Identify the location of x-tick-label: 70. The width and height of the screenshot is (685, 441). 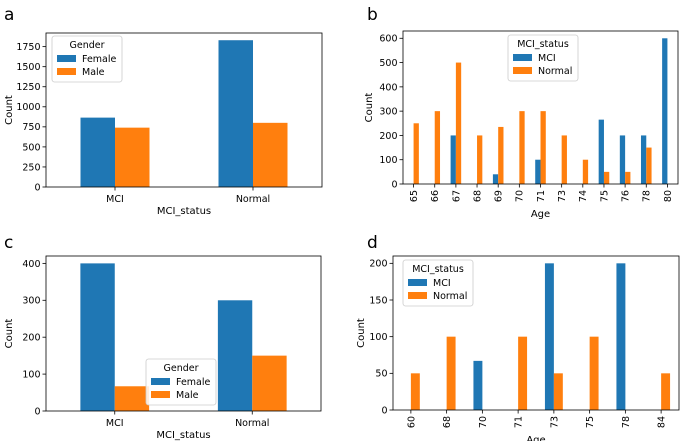
(483, 422).